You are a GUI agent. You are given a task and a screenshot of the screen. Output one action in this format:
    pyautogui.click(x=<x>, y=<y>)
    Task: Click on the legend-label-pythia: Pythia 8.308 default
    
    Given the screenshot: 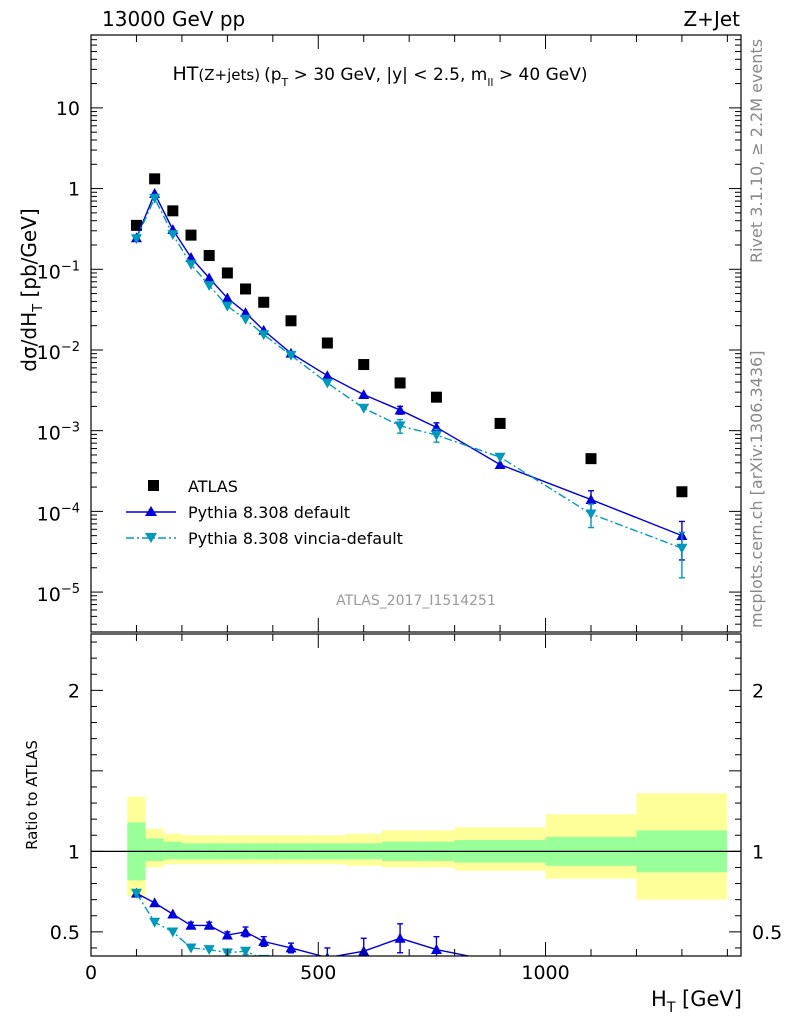 What is the action you would take?
    pyautogui.click(x=269, y=512)
    